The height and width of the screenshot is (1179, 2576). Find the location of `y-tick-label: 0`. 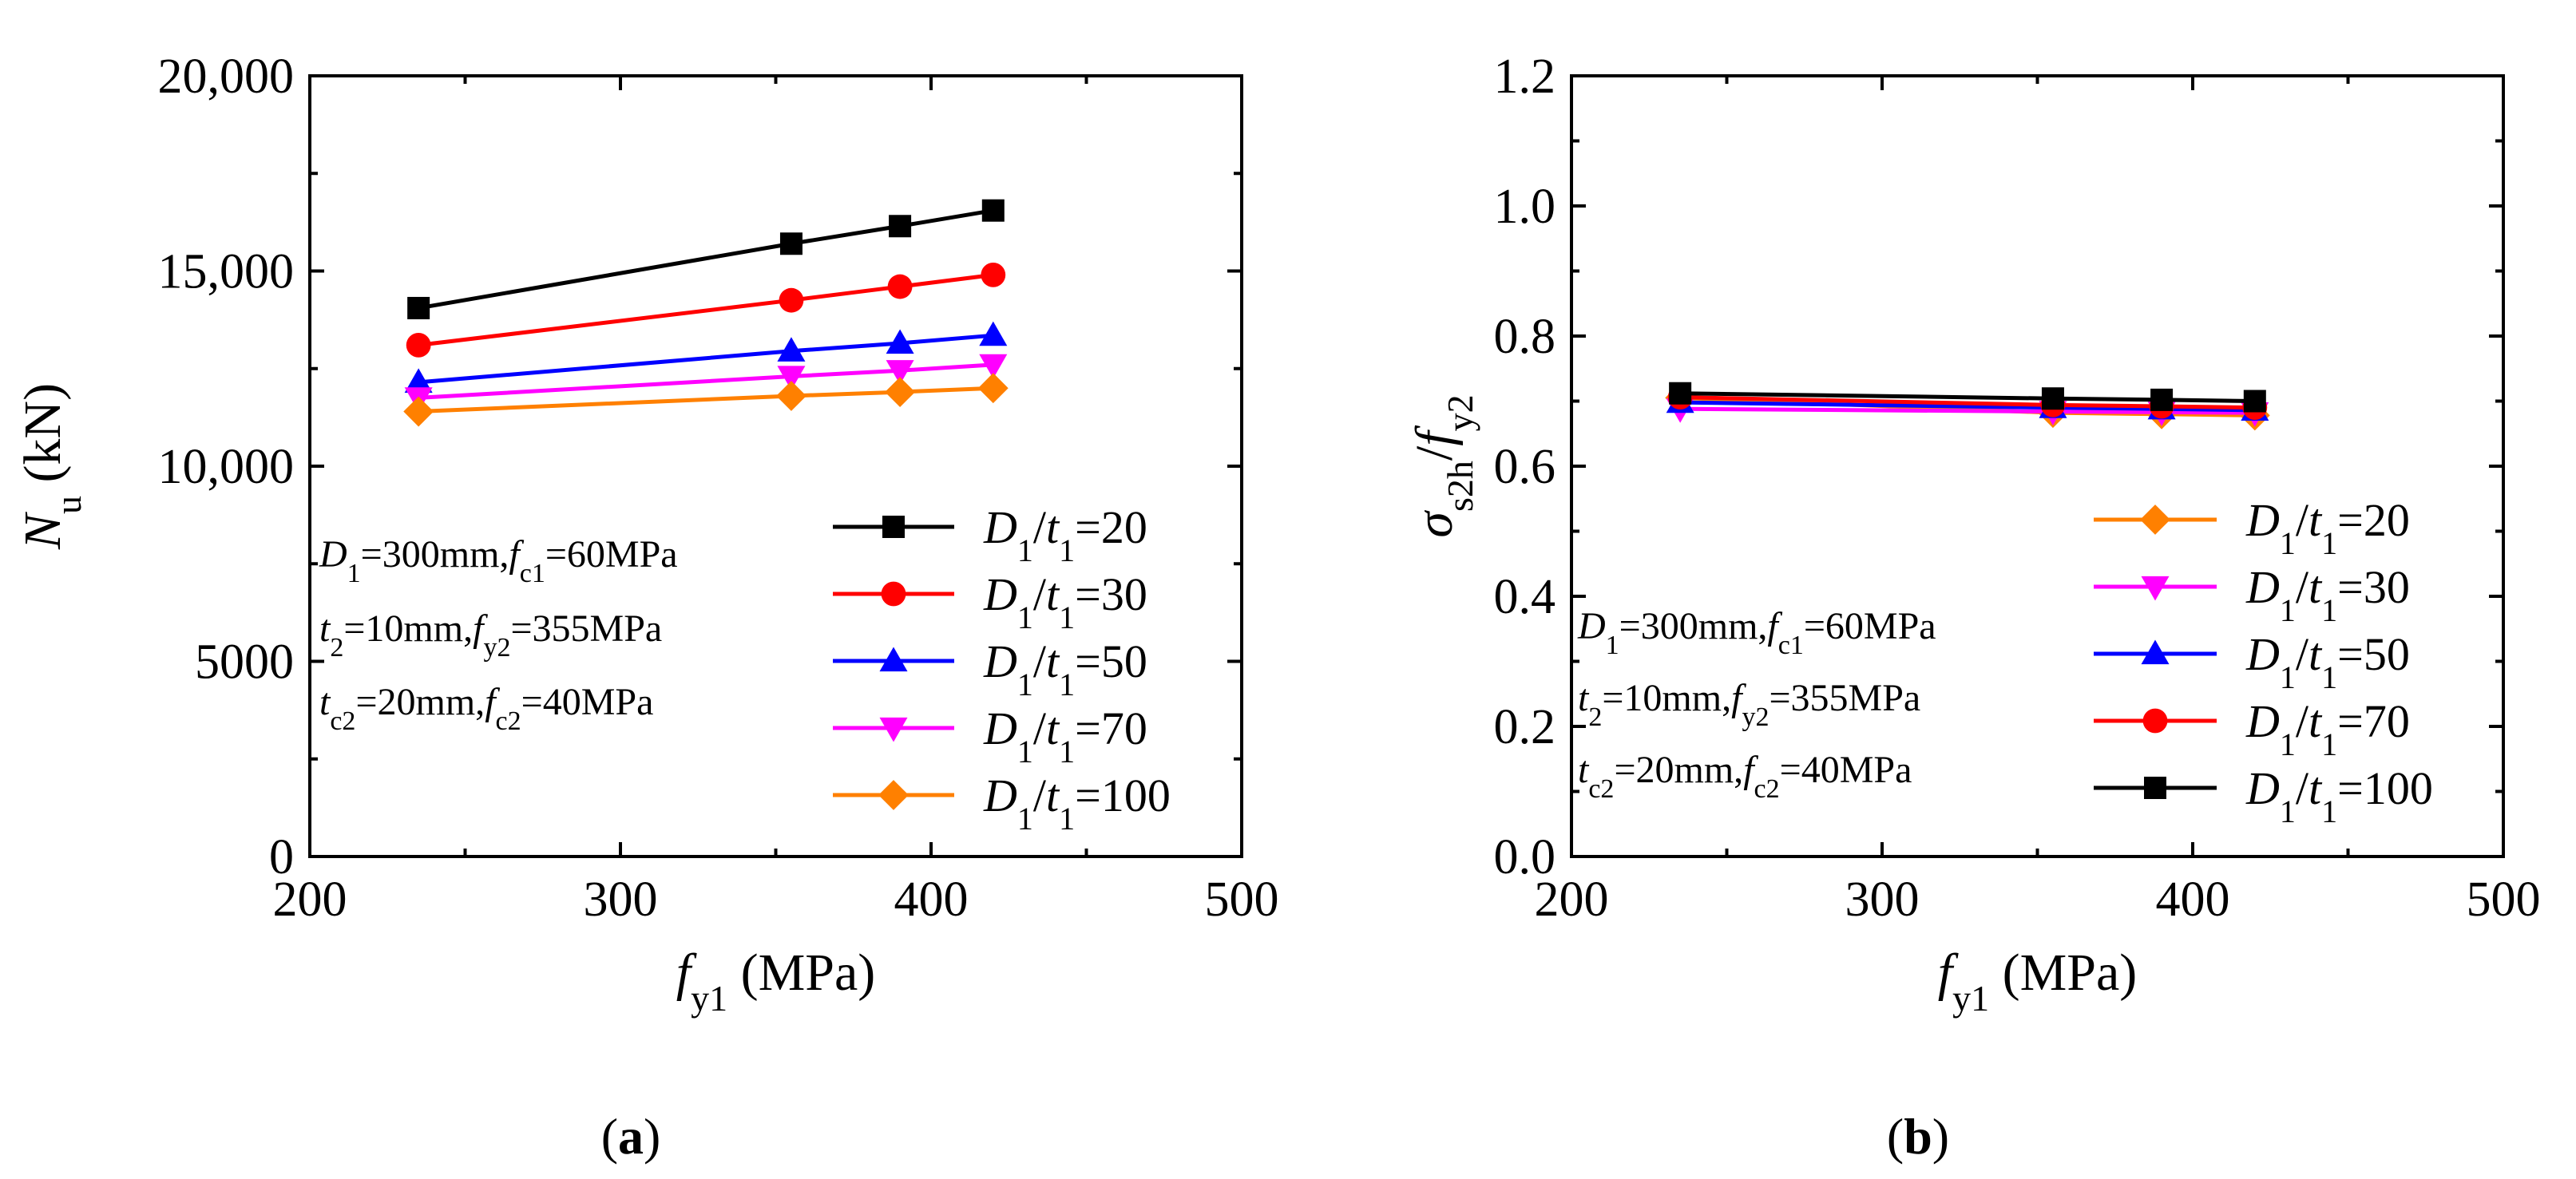

y-tick-label: 0 is located at coordinates (281, 857).